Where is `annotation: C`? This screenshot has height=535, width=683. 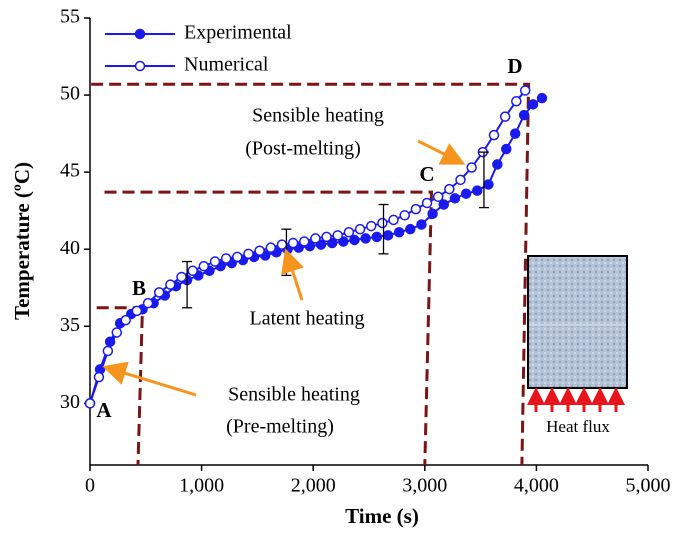
annotation: C is located at coordinates (426, 174).